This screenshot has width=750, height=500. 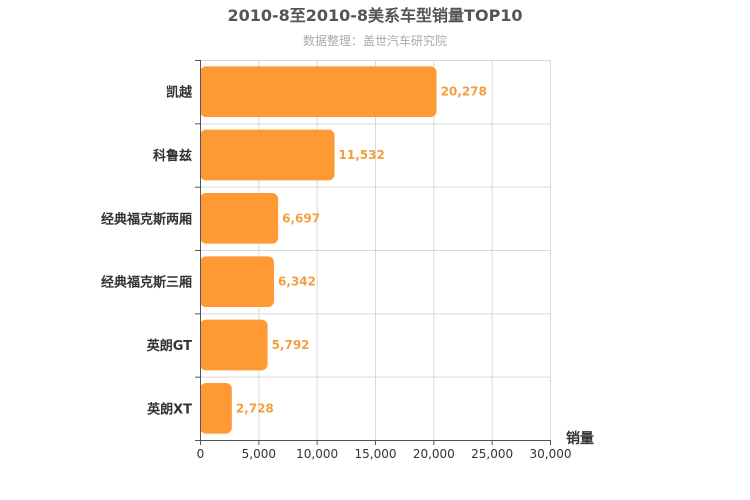 What do you see at coordinates (146, 283) in the screenshot?
I see `category-label: 经典福克斯三厢` at bounding box center [146, 283].